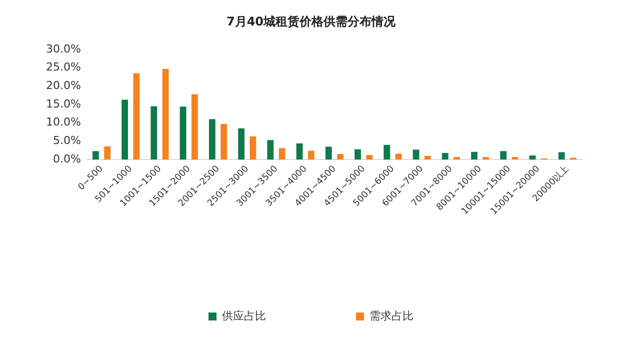  Describe the element at coordinates (63, 85) in the screenshot. I see `y-tick-label: 20.0%` at that location.